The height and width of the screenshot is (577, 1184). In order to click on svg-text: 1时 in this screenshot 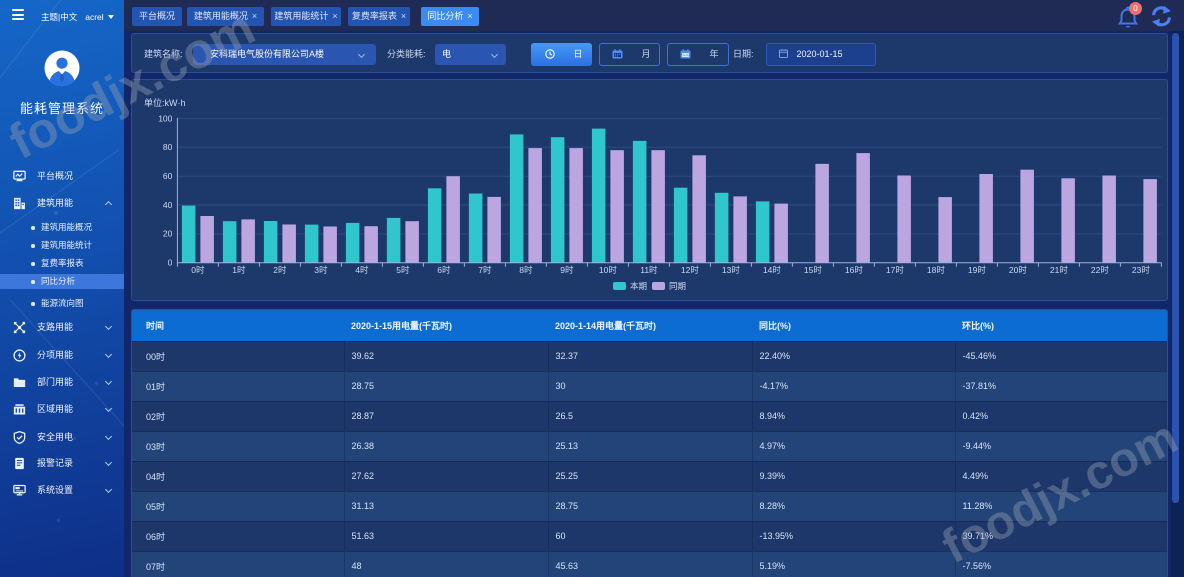, I will do `click(239, 270)`.